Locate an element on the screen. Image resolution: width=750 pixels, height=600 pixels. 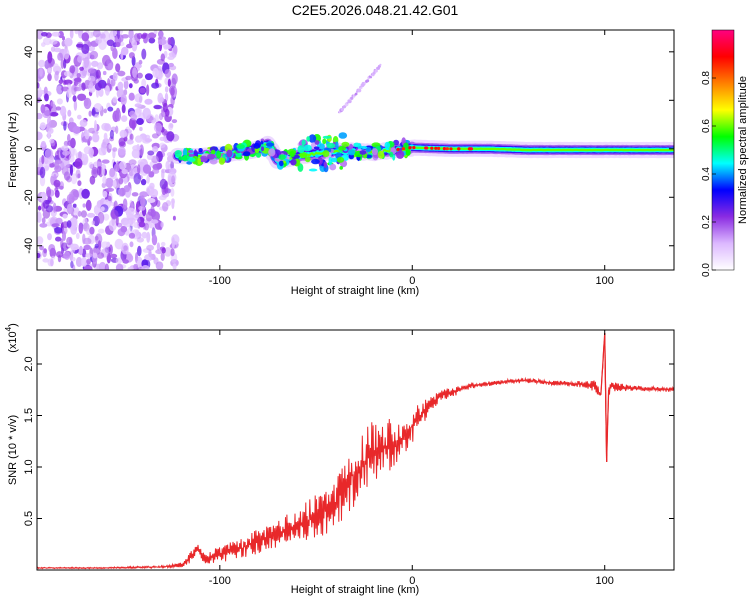
snr-xtick-label: -100 is located at coordinates (220, 581).